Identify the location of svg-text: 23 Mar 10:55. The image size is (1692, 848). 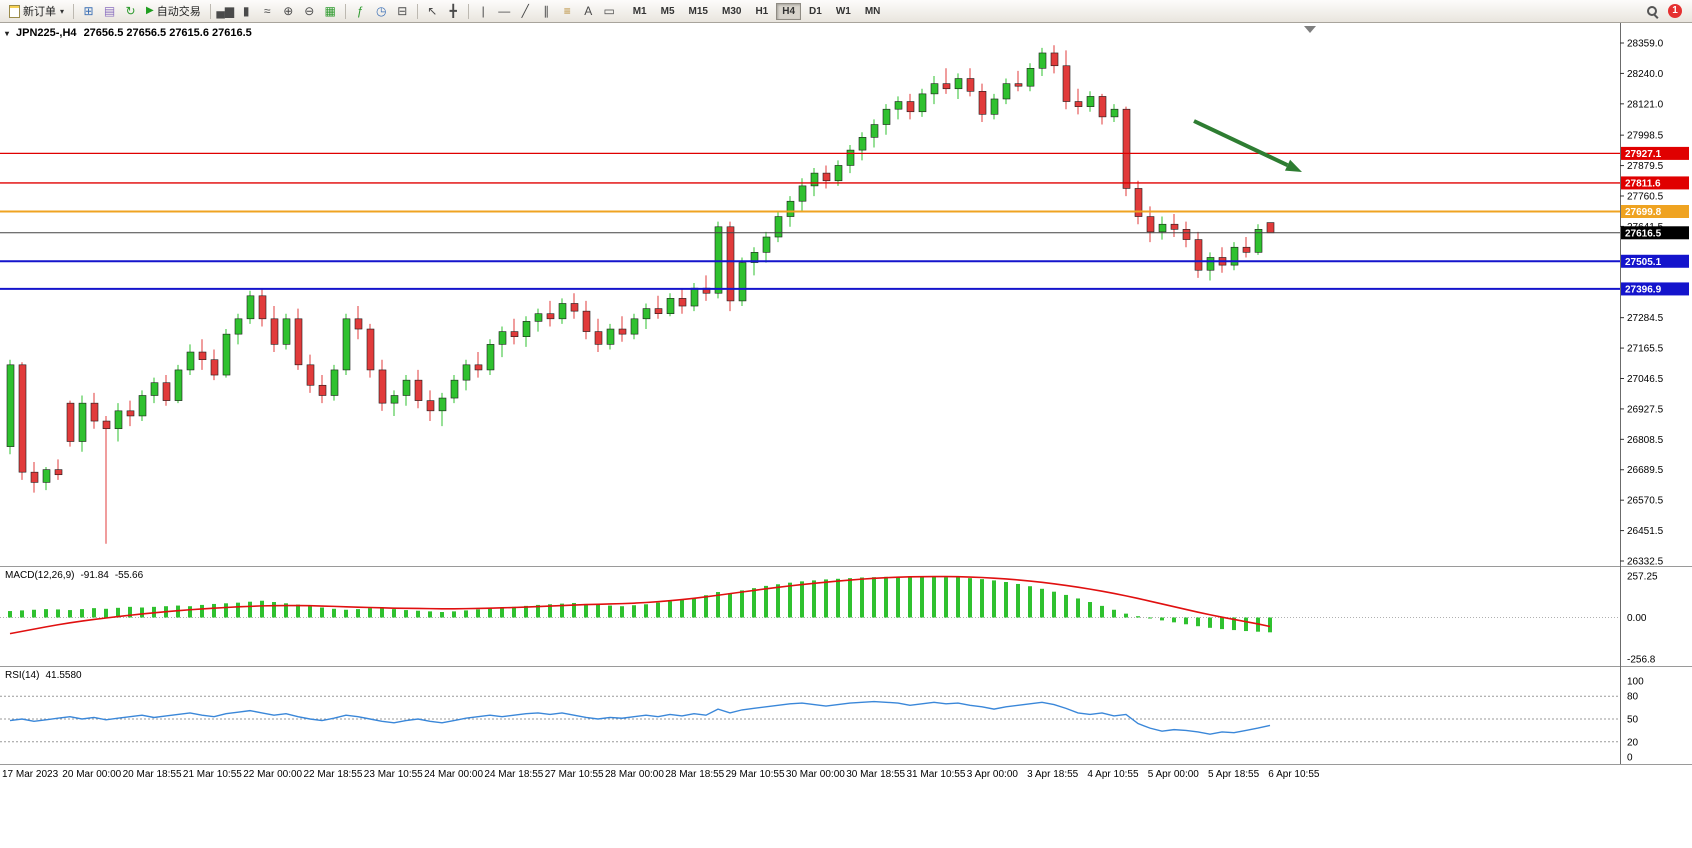
(393, 774).